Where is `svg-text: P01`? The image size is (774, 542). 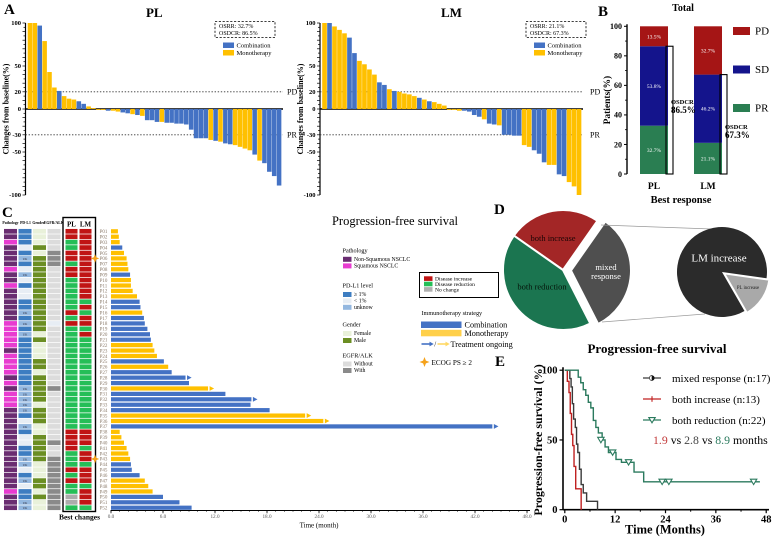 svg-text: P01 is located at coordinates (104, 232).